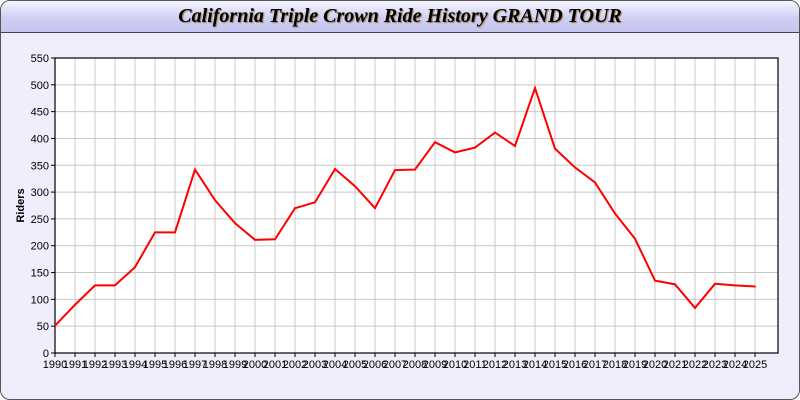  I want to click on x-tick-label: 2001, so click(275, 365).